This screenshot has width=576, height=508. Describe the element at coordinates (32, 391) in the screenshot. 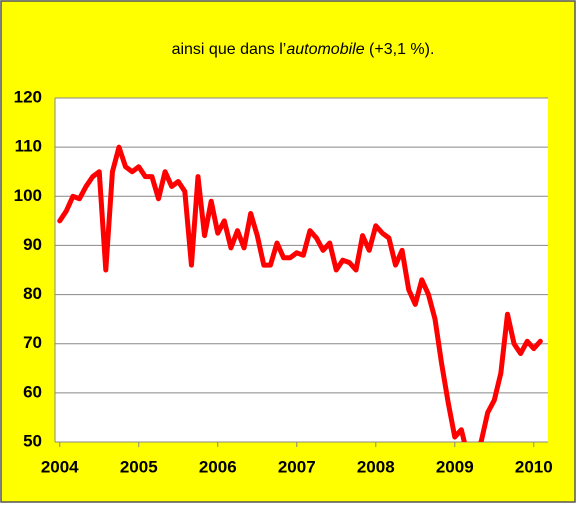

I see `y-tick-label: 60` at that location.